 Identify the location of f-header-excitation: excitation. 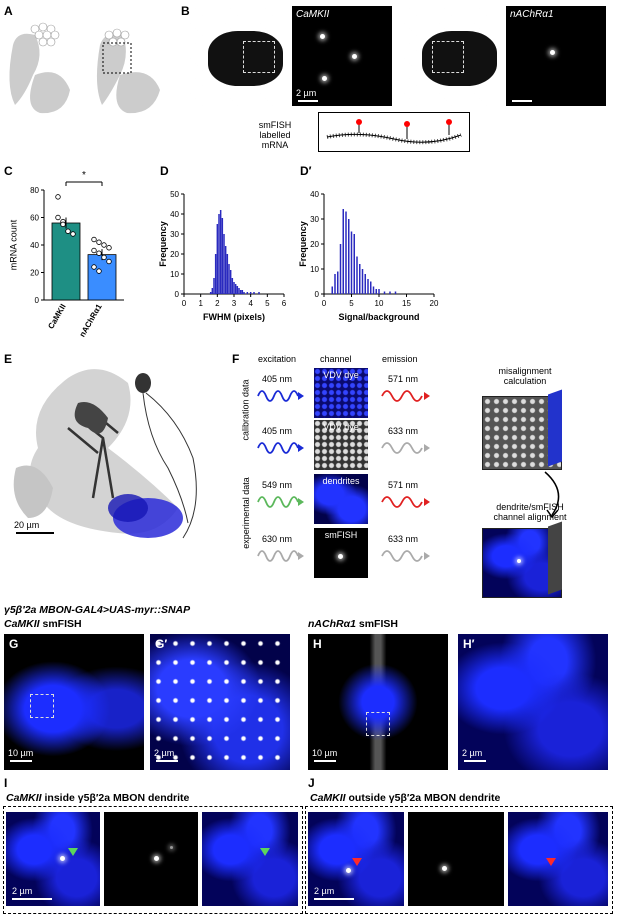
(277, 359).